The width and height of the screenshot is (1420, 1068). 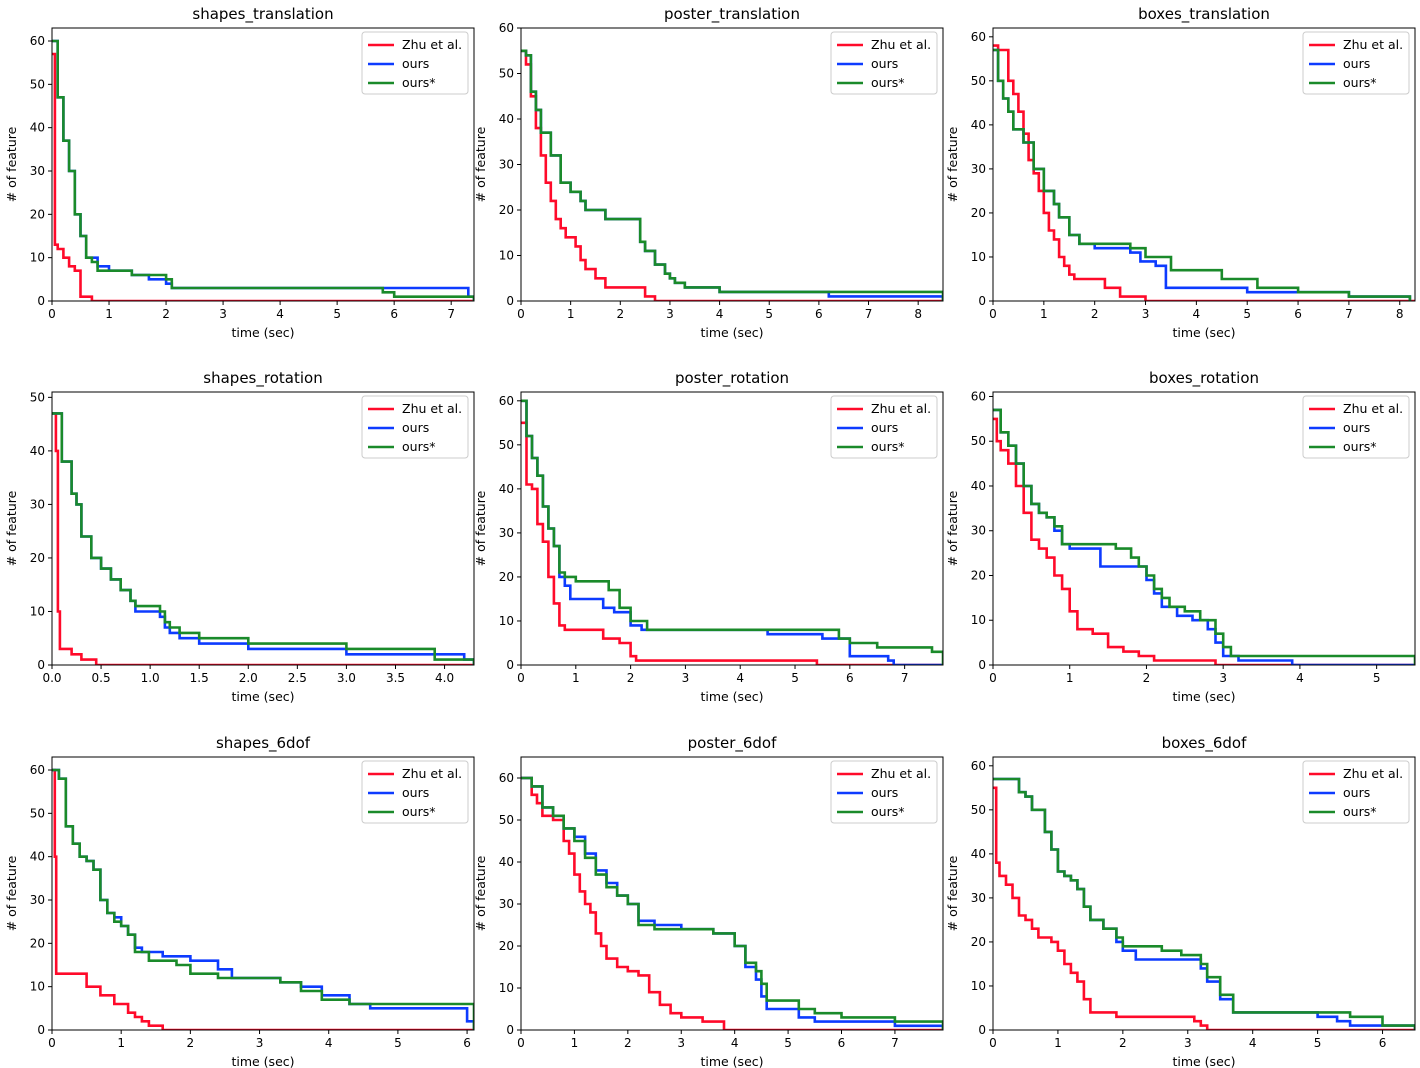 I want to click on x-tick-label: 4.0, so click(x=444, y=678).